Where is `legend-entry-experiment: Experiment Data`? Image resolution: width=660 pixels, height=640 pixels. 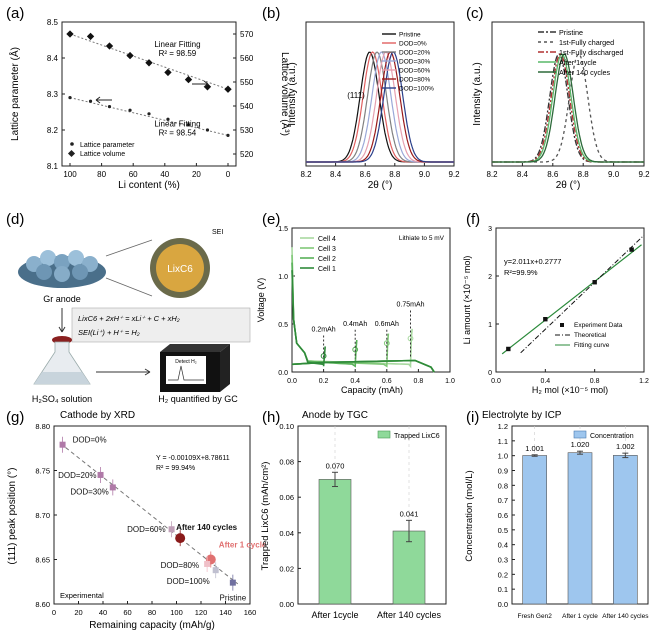 legend-entry-experiment: Experiment Data is located at coordinates (598, 325).